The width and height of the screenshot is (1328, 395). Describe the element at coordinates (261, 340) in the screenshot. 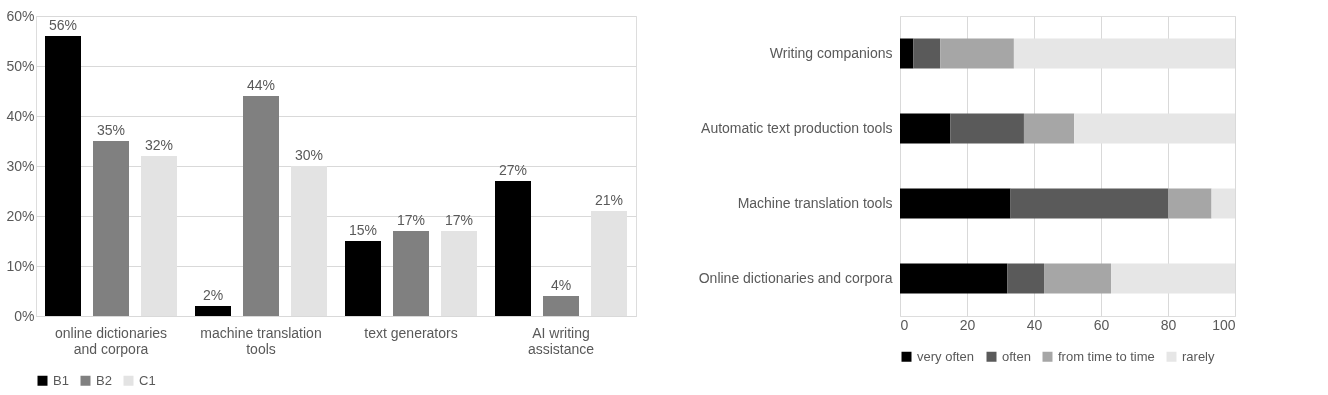

I see `x-tick-label: machine translation tools` at that location.